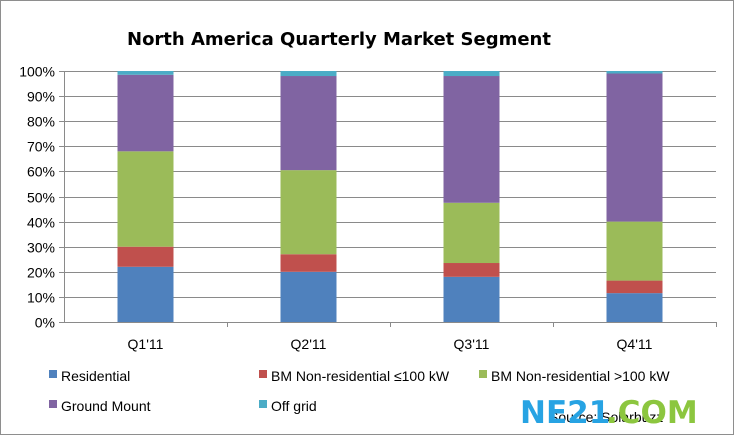 This screenshot has width=734, height=435. What do you see at coordinates (339, 39) in the screenshot?
I see `chart-title: North America Quarterly Market Segment` at bounding box center [339, 39].